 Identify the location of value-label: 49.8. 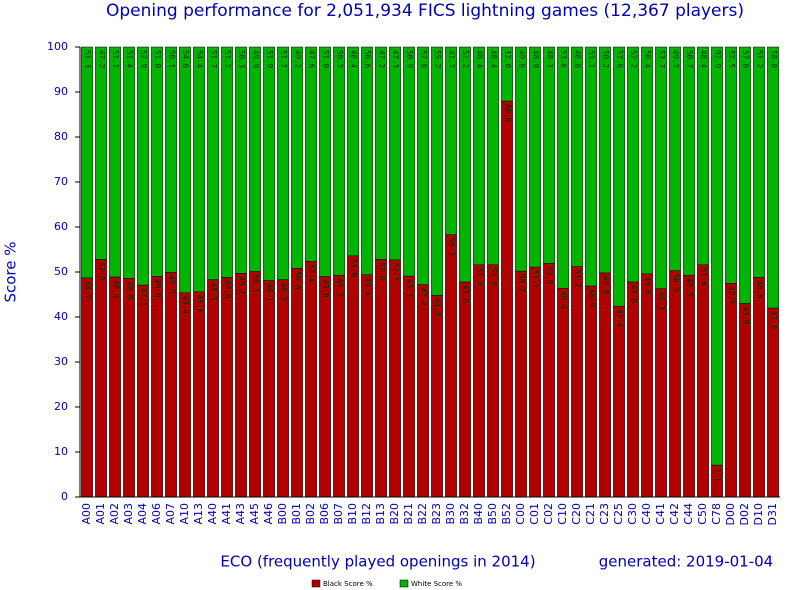
(521, 59).